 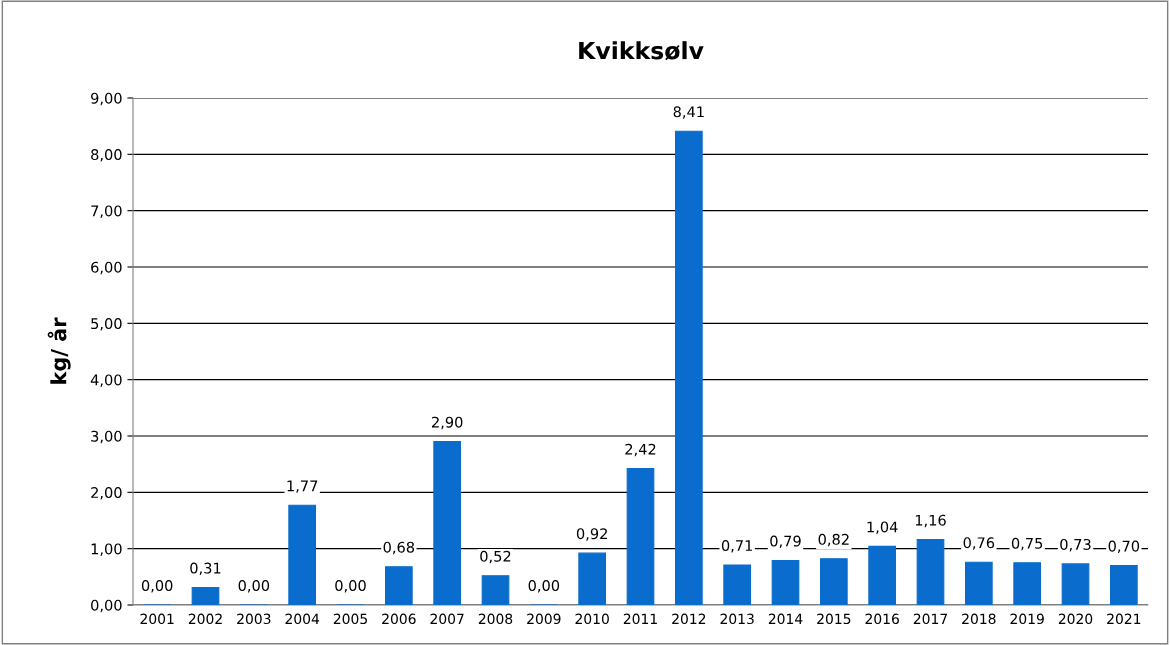 I want to click on x-tick-label: 2009, so click(x=544, y=619).